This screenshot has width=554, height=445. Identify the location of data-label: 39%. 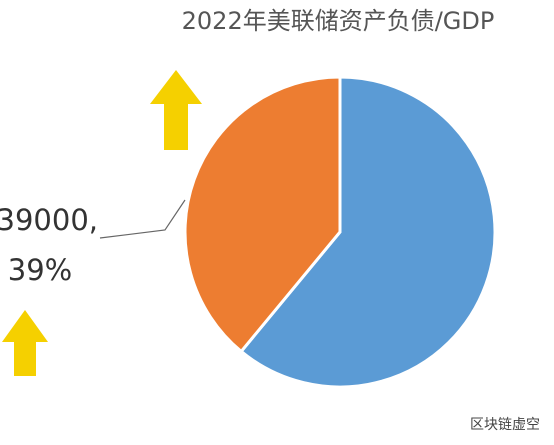
(40, 270).